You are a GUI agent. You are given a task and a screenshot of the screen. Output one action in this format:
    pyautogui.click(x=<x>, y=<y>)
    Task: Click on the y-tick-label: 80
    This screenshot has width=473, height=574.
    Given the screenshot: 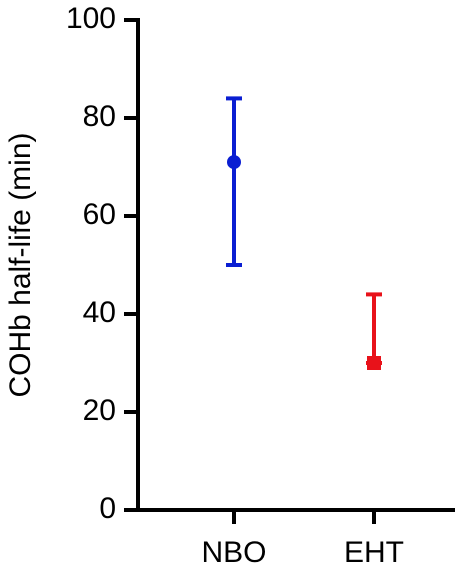 What is the action you would take?
    pyautogui.click(x=99, y=116)
    